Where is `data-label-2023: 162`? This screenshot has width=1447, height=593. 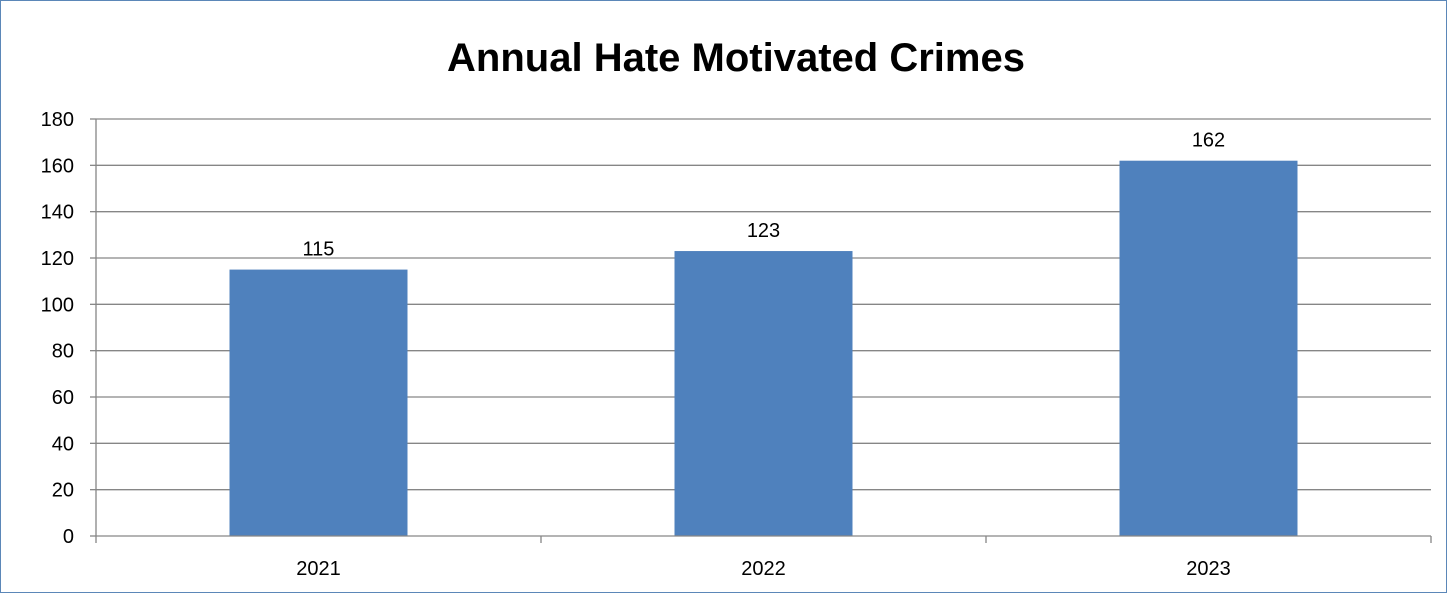 data-label-2023: 162 is located at coordinates (1208, 141).